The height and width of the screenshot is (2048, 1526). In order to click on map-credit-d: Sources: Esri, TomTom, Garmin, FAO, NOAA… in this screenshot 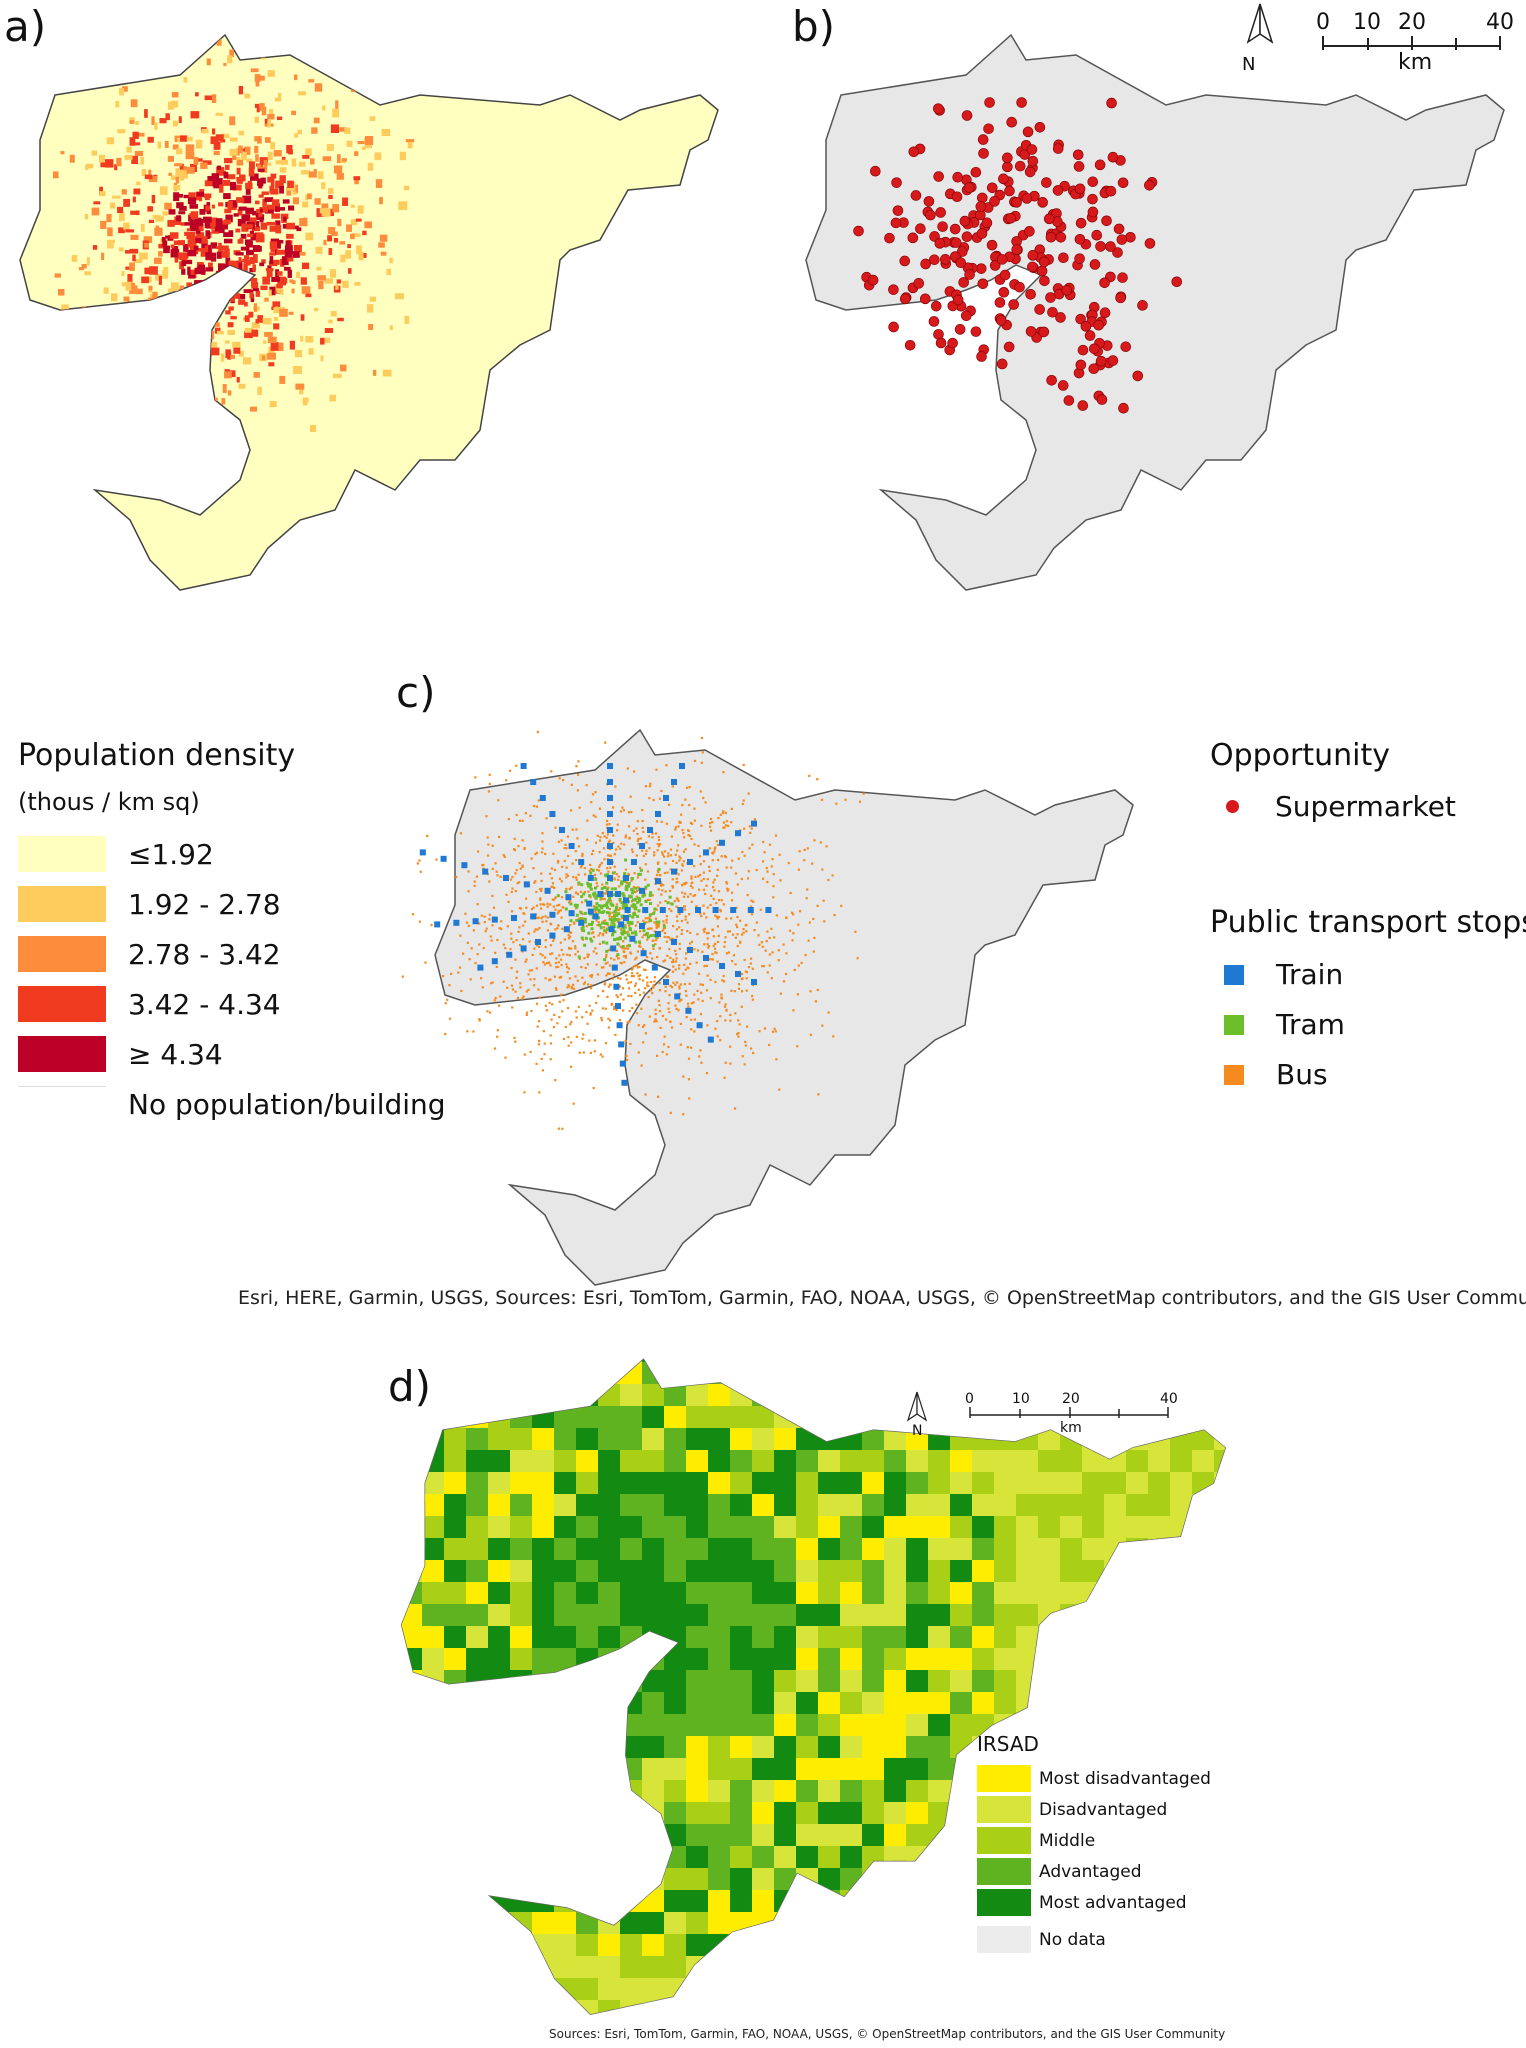, I will do `click(887, 2034)`.